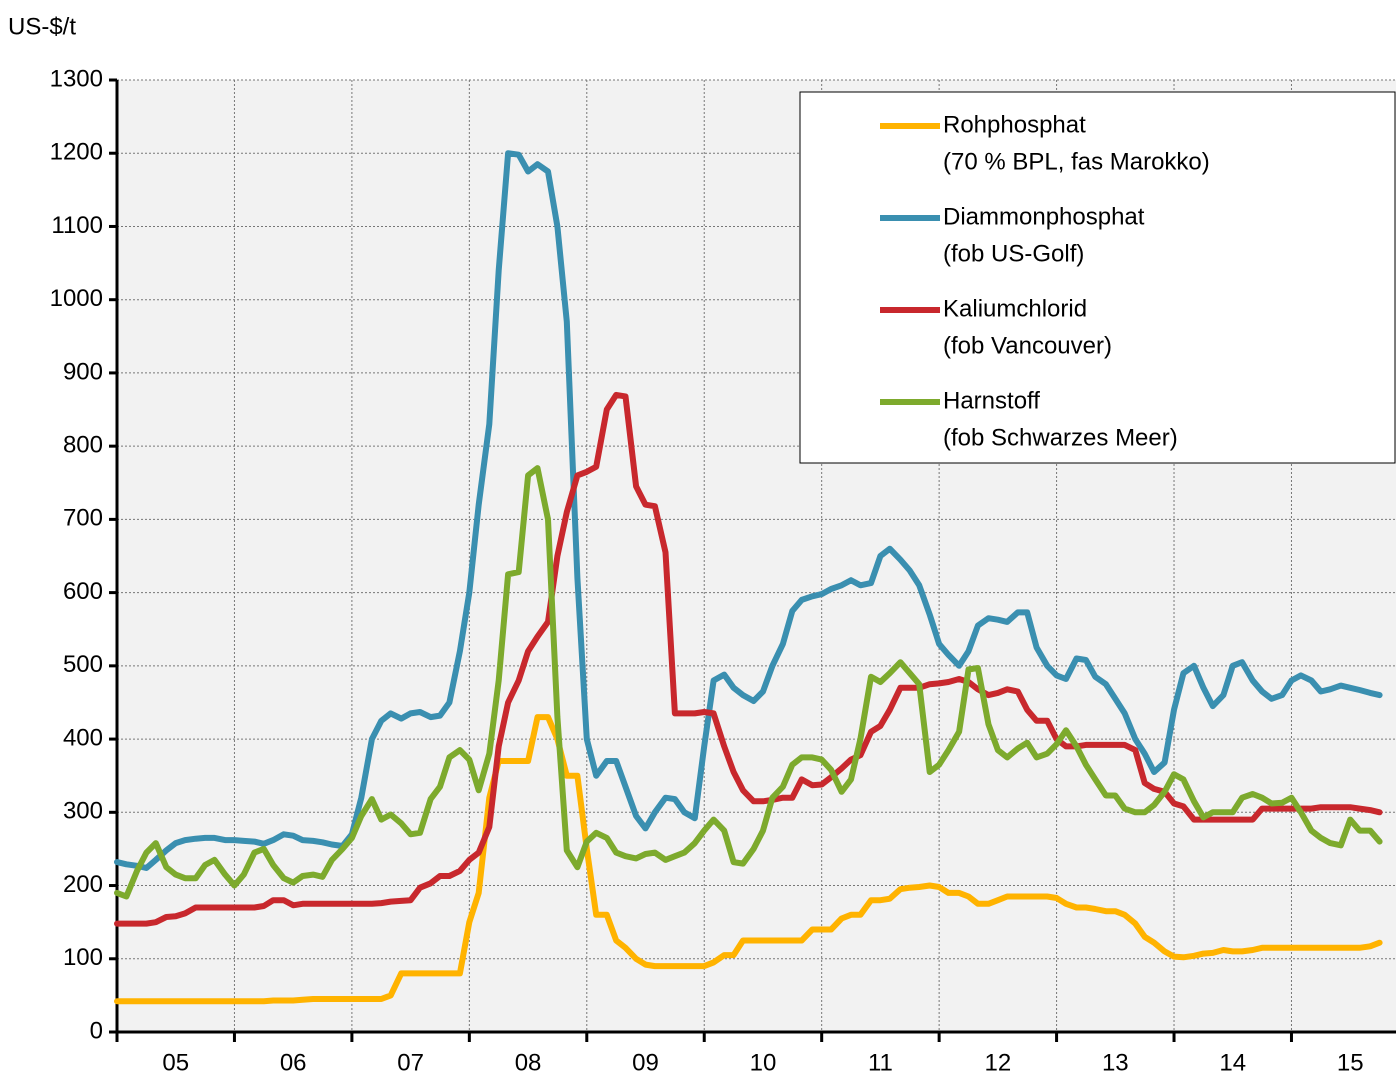 This screenshot has width=1396, height=1085. What do you see at coordinates (83, 957) in the screenshot?
I see `y-tick-label: 100` at bounding box center [83, 957].